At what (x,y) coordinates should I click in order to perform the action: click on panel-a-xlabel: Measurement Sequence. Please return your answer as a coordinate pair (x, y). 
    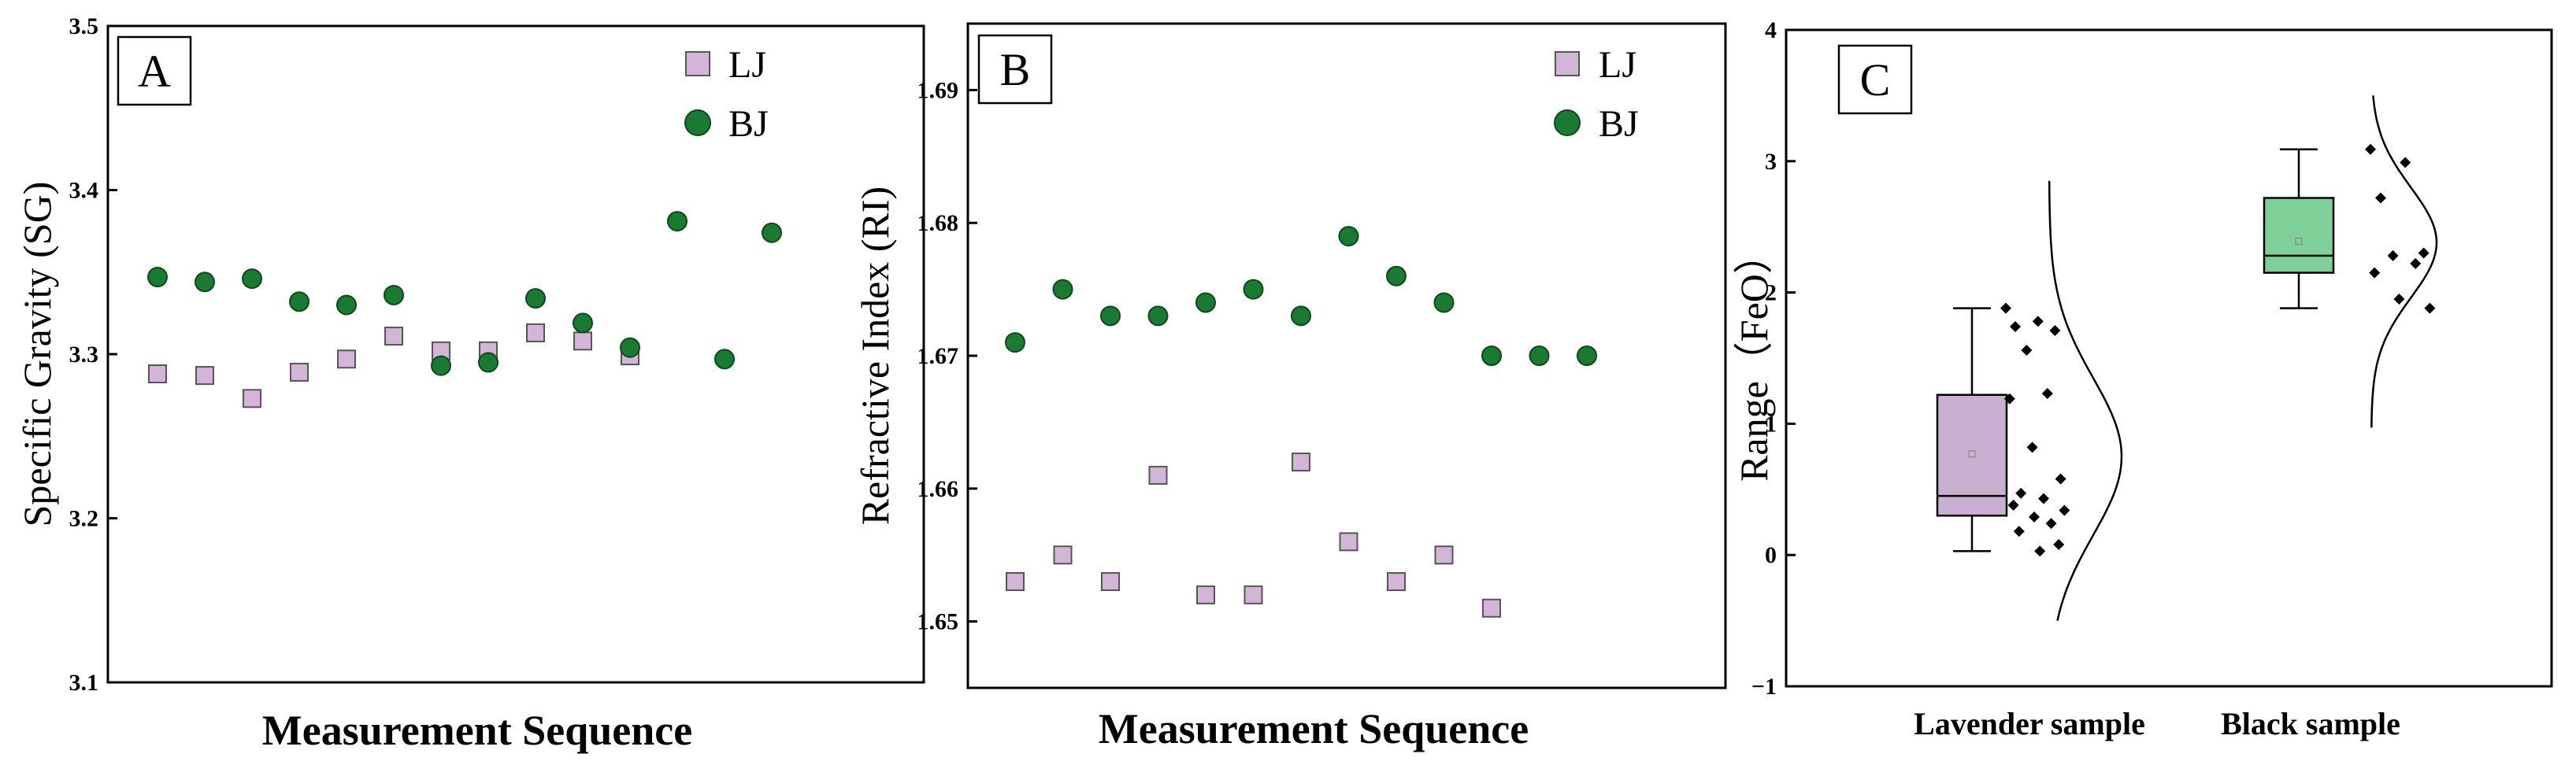
    Looking at the image, I should click on (477, 730).